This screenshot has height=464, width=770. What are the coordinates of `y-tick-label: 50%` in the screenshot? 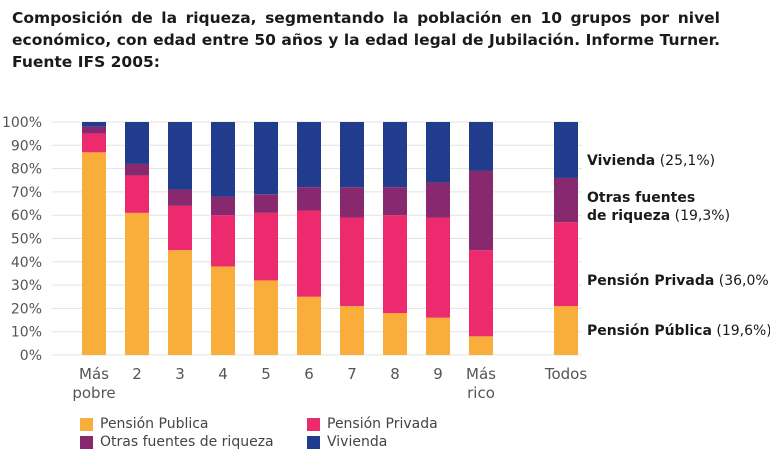 It's located at (26, 240).